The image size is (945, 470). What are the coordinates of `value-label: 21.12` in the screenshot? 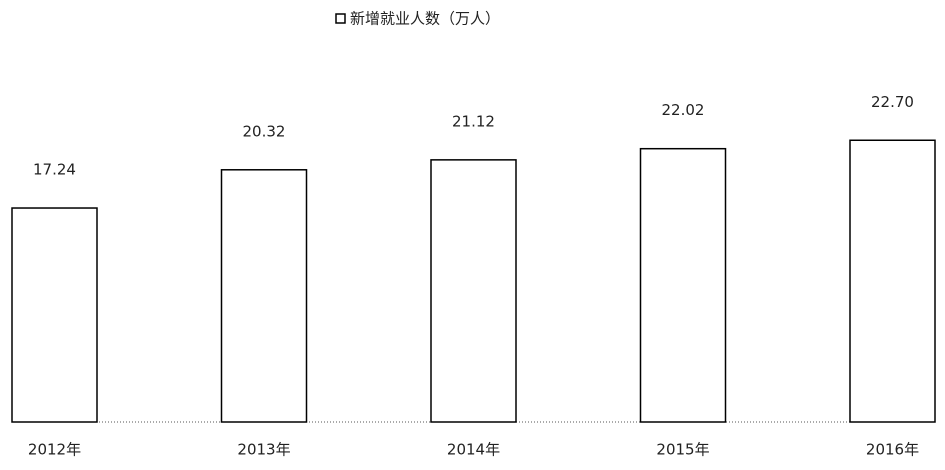 It's located at (473, 121).